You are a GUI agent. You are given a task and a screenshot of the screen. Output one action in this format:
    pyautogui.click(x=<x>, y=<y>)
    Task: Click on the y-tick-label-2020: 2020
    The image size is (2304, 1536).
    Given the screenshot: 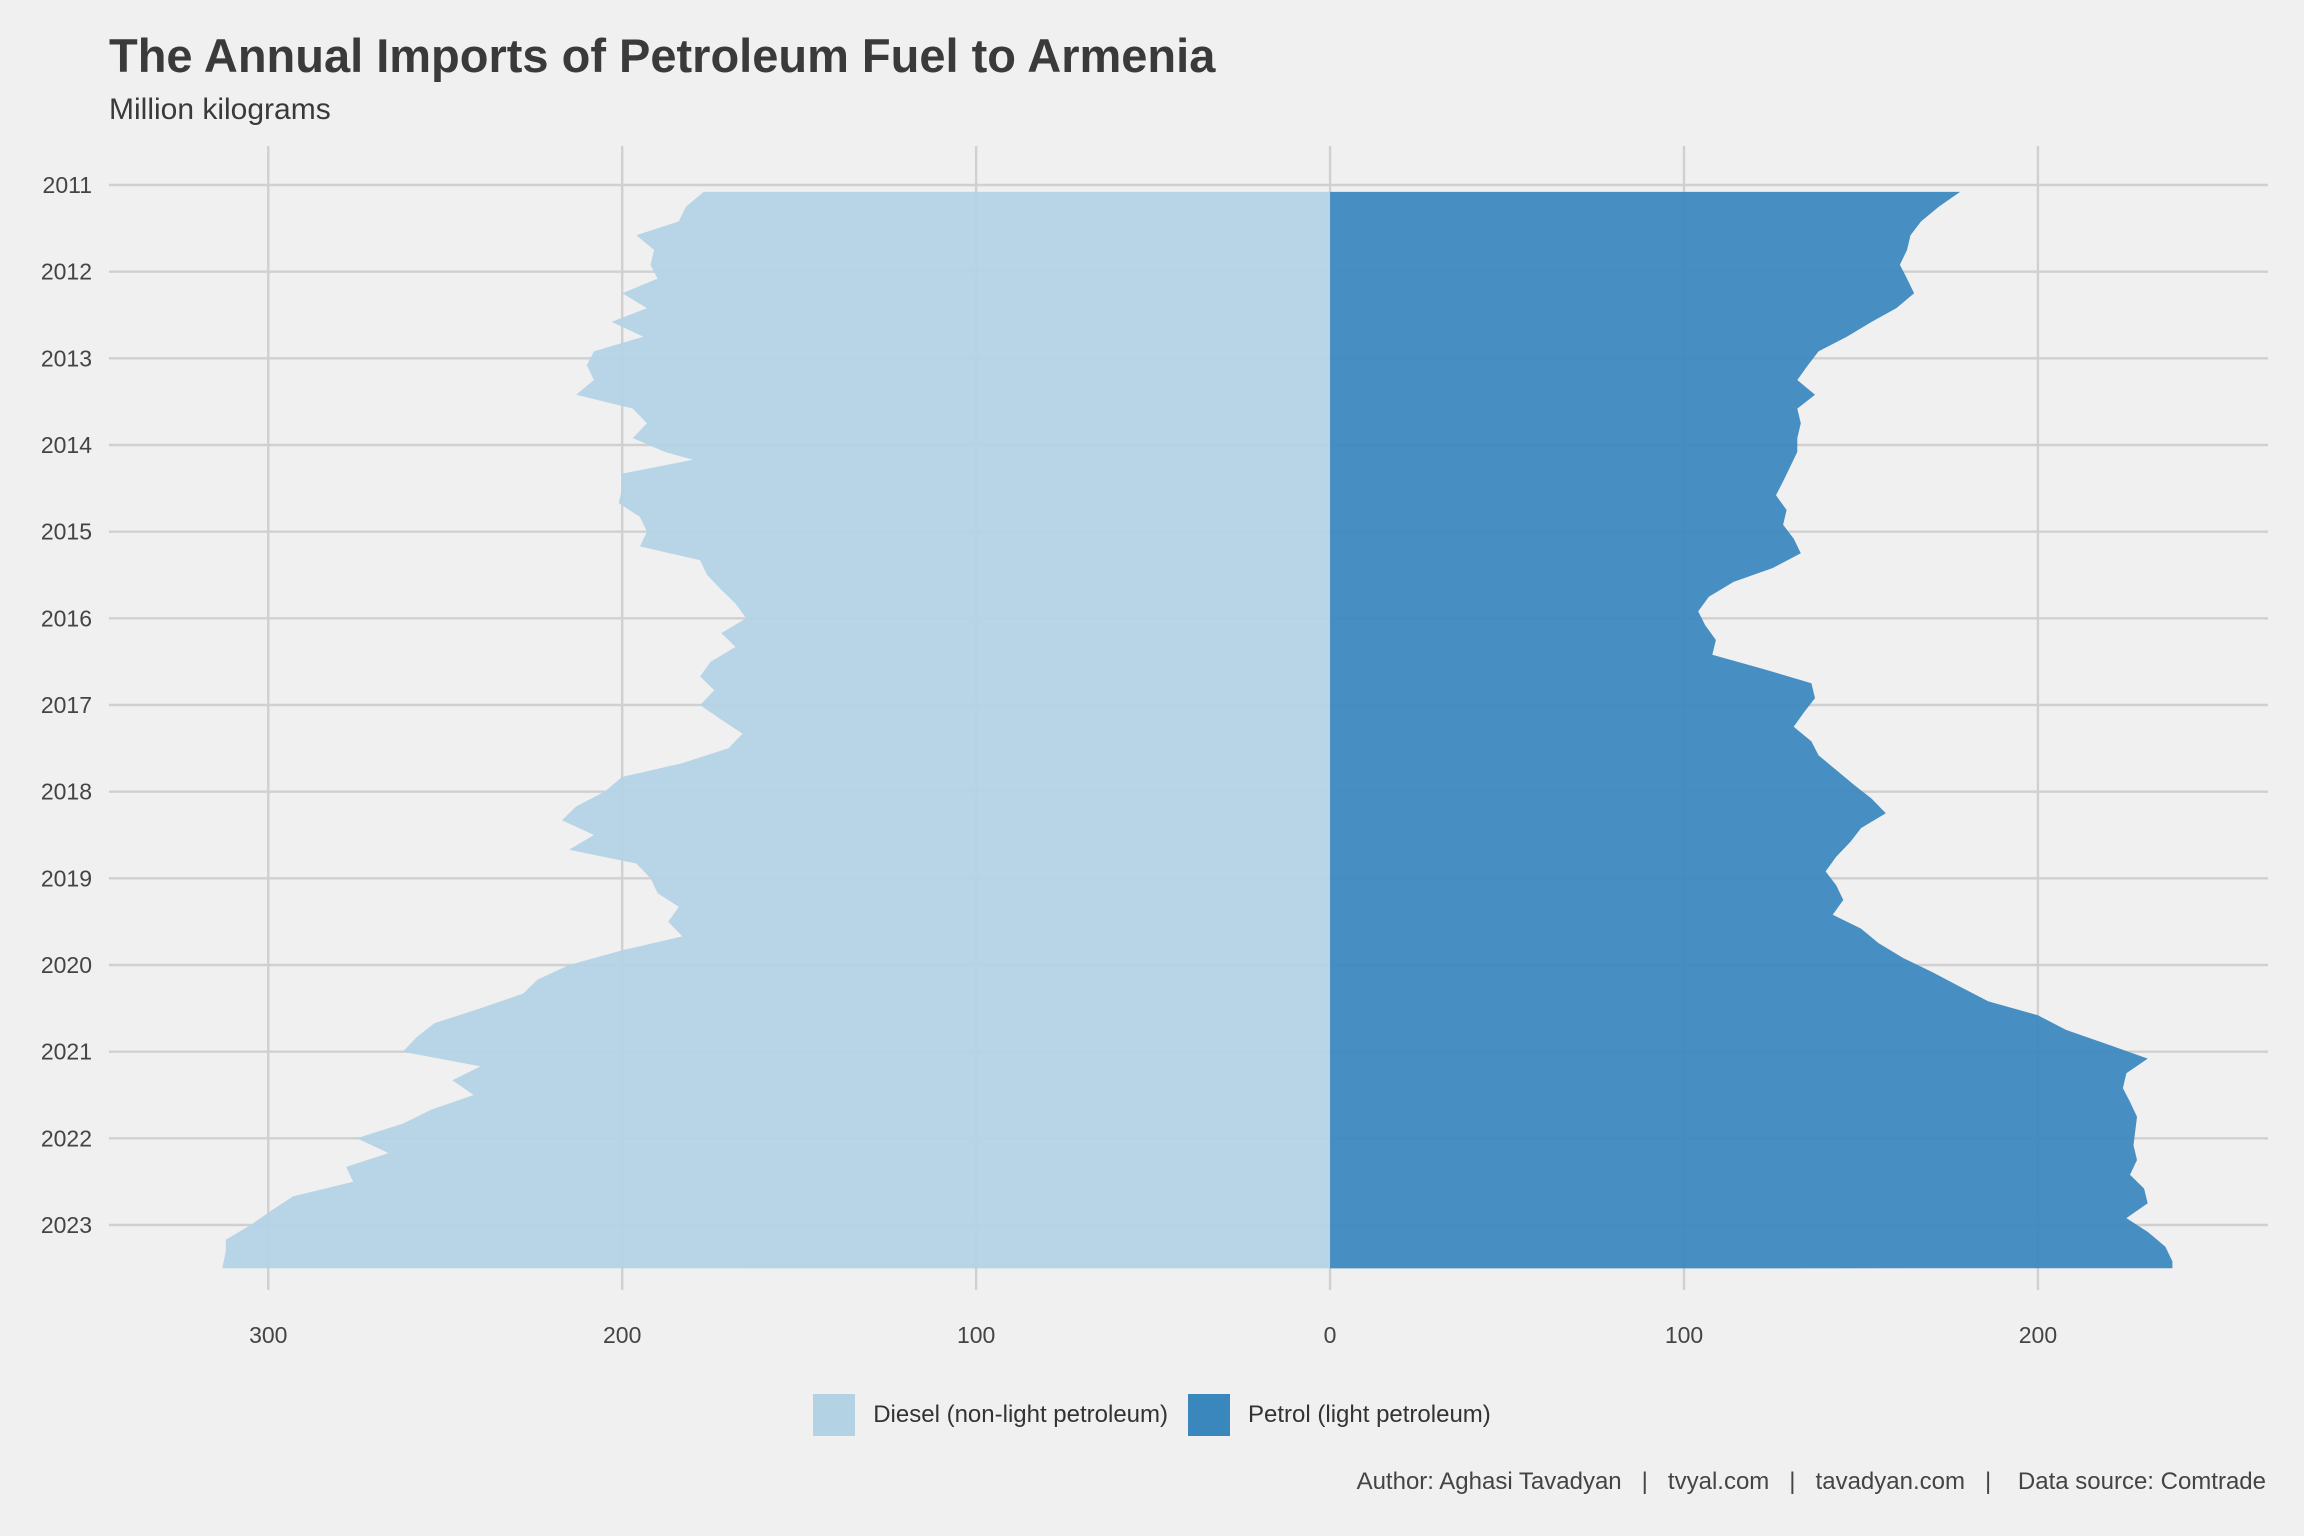 What is the action you would take?
    pyautogui.click(x=66, y=965)
    